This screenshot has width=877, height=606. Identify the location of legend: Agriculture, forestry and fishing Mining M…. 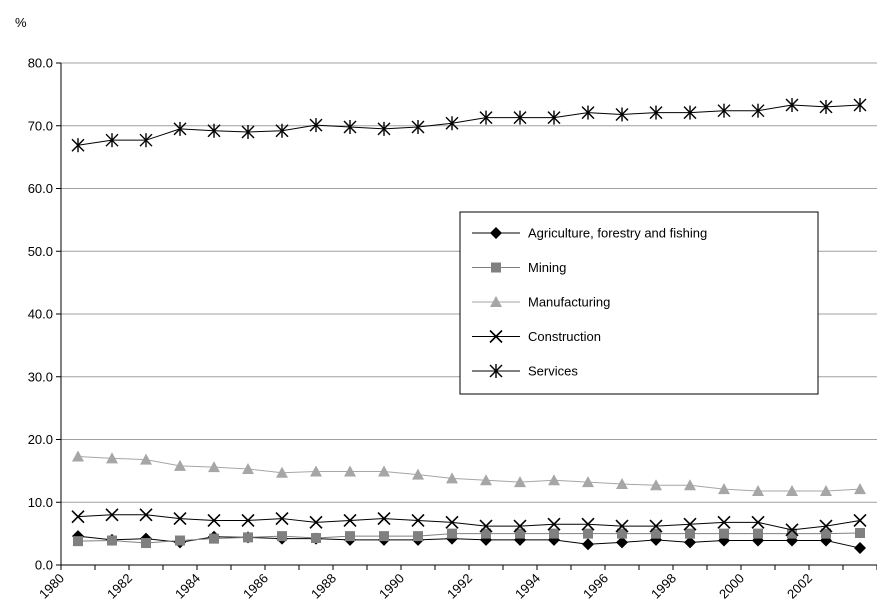
(639, 303).